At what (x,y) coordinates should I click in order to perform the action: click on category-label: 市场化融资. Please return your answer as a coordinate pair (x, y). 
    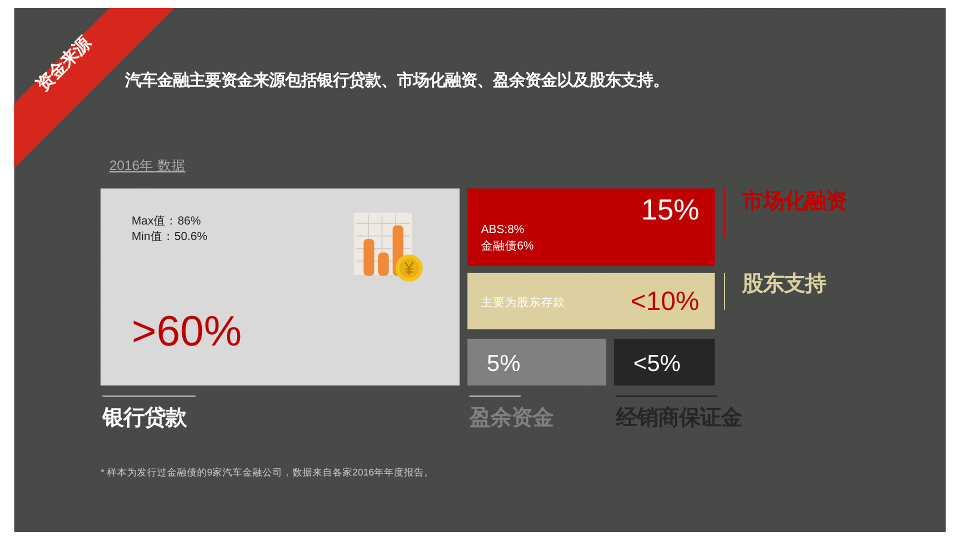
    Looking at the image, I should click on (794, 201).